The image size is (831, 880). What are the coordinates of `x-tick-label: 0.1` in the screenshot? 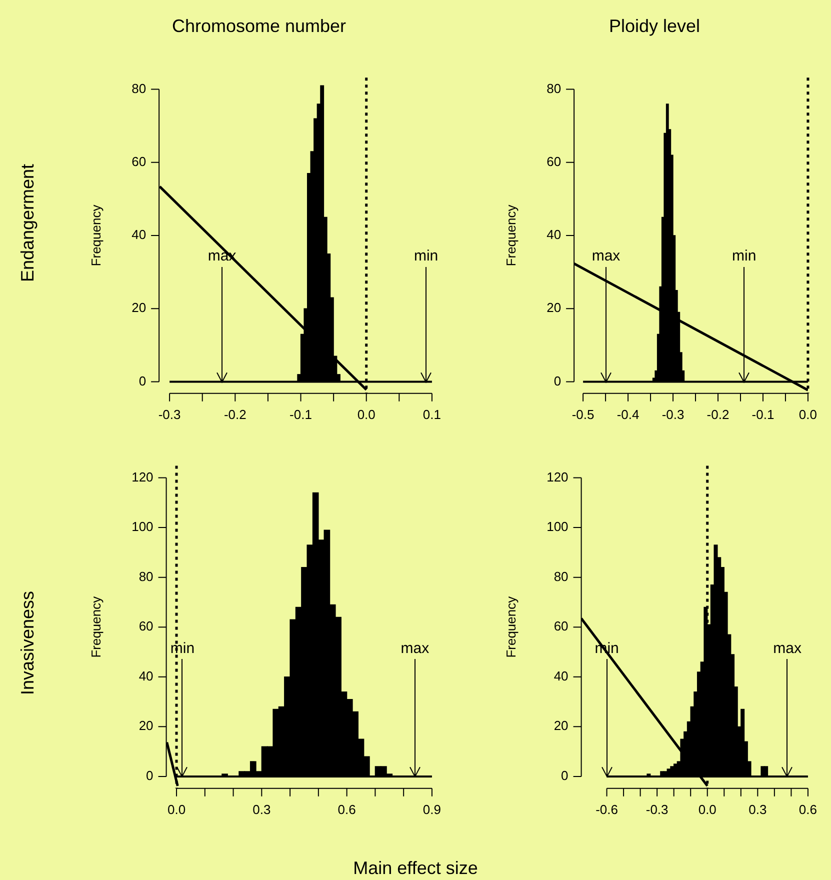 It's located at (432, 414).